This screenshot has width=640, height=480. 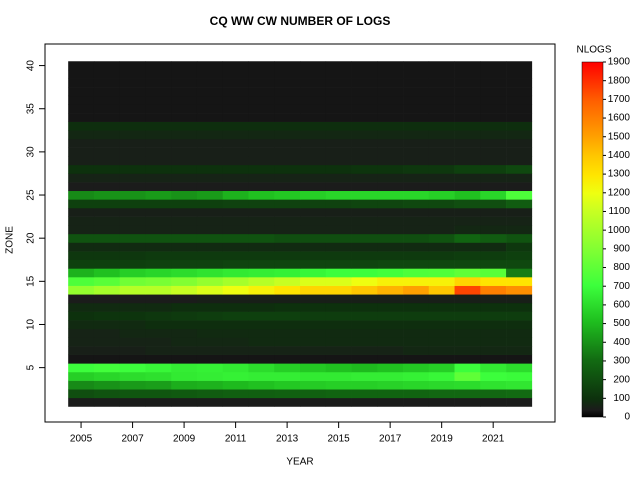 I want to click on colorbar-tick-label: 1000, so click(x=619, y=230).